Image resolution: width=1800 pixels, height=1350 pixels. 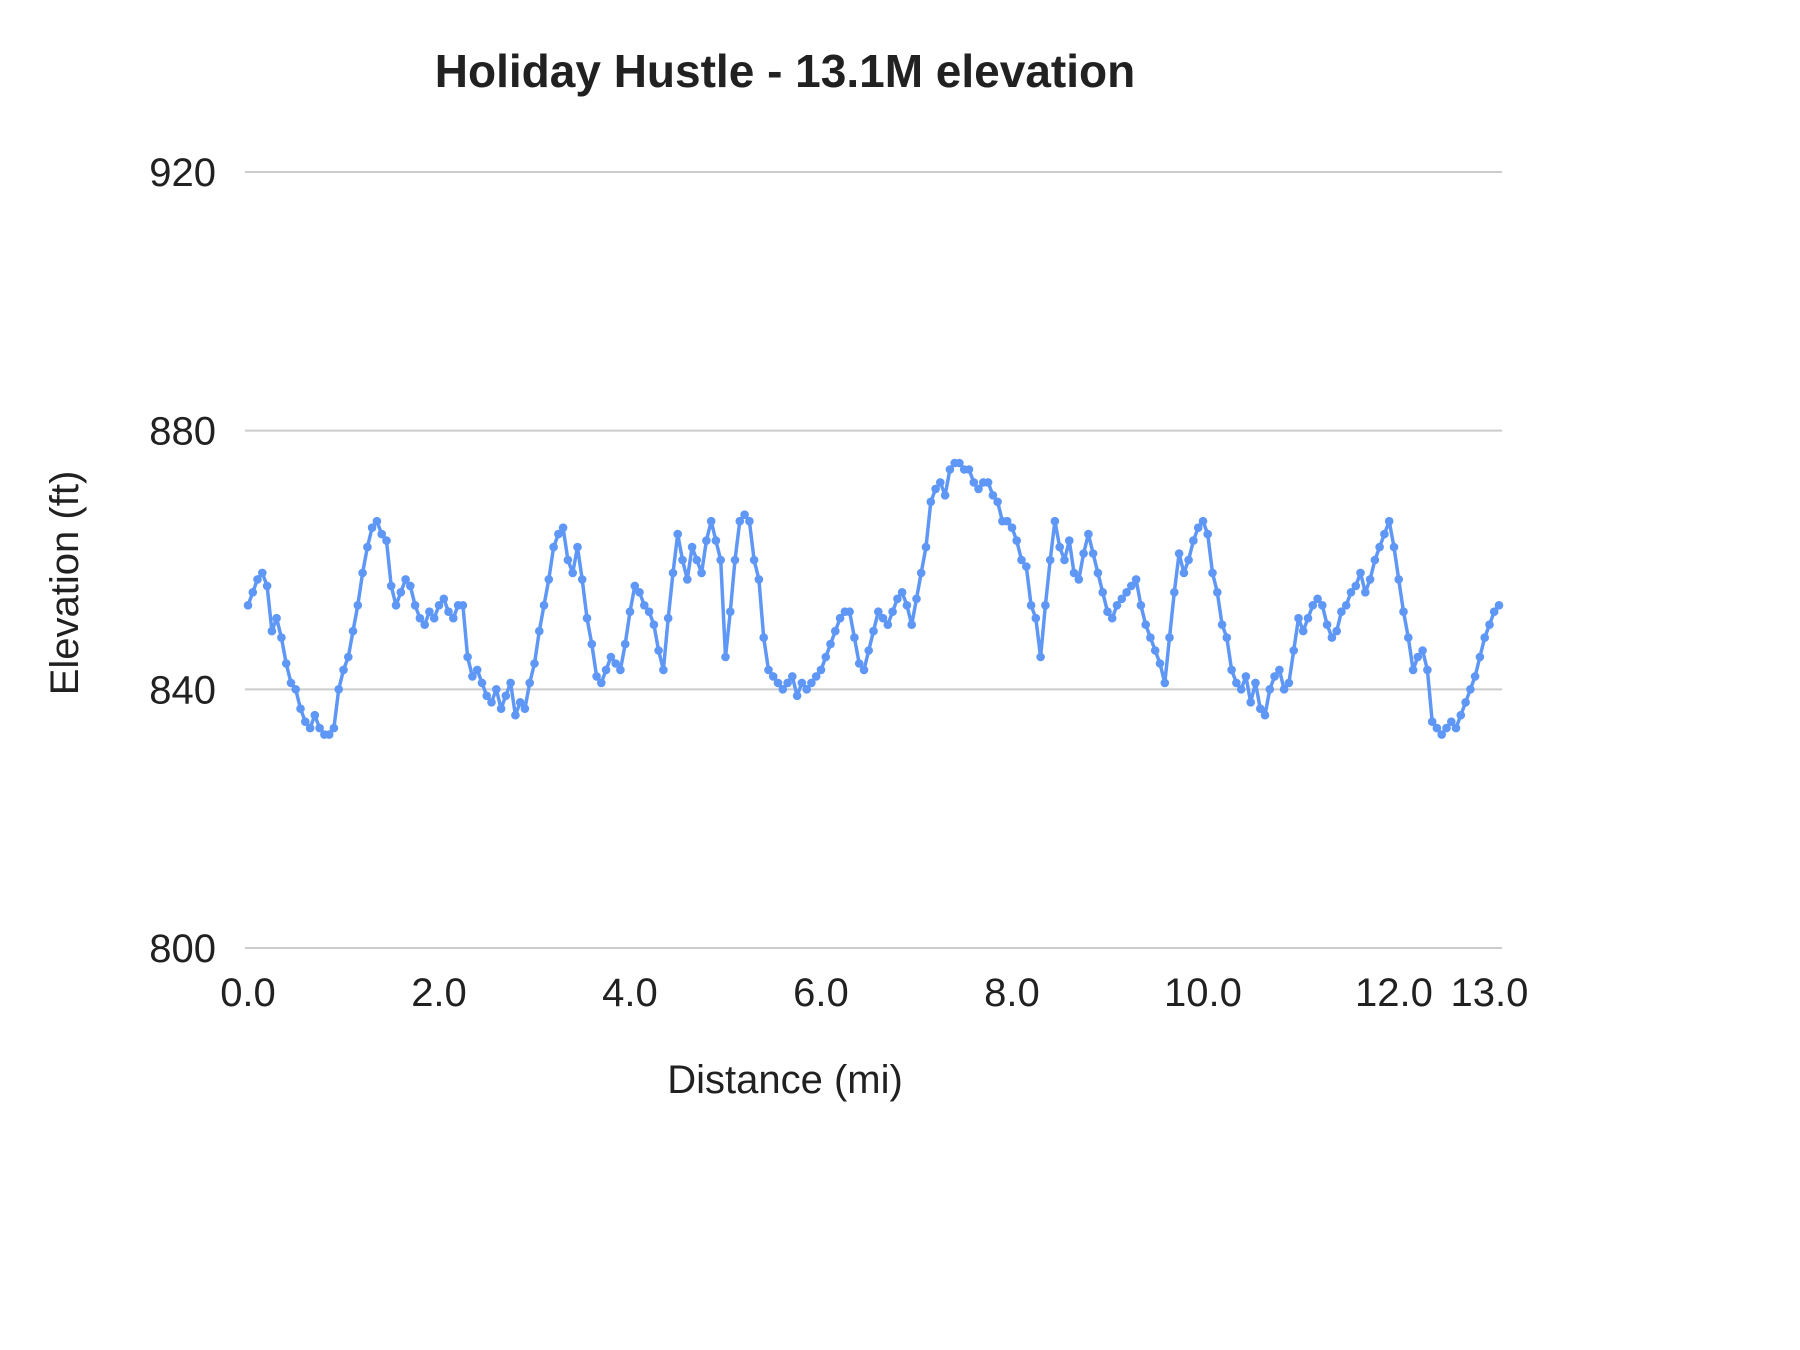 I want to click on chart-title: Holiday Hustle - 13.1M elevation, so click(x=785, y=71).